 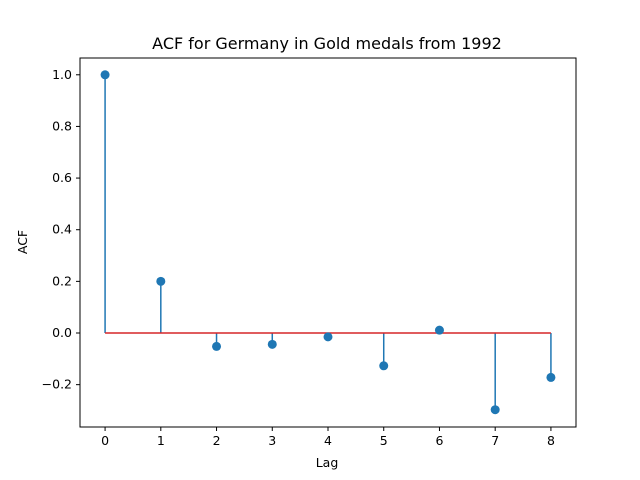 I want to click on y-tick-label: 0.2, so click(x=62, y=280).